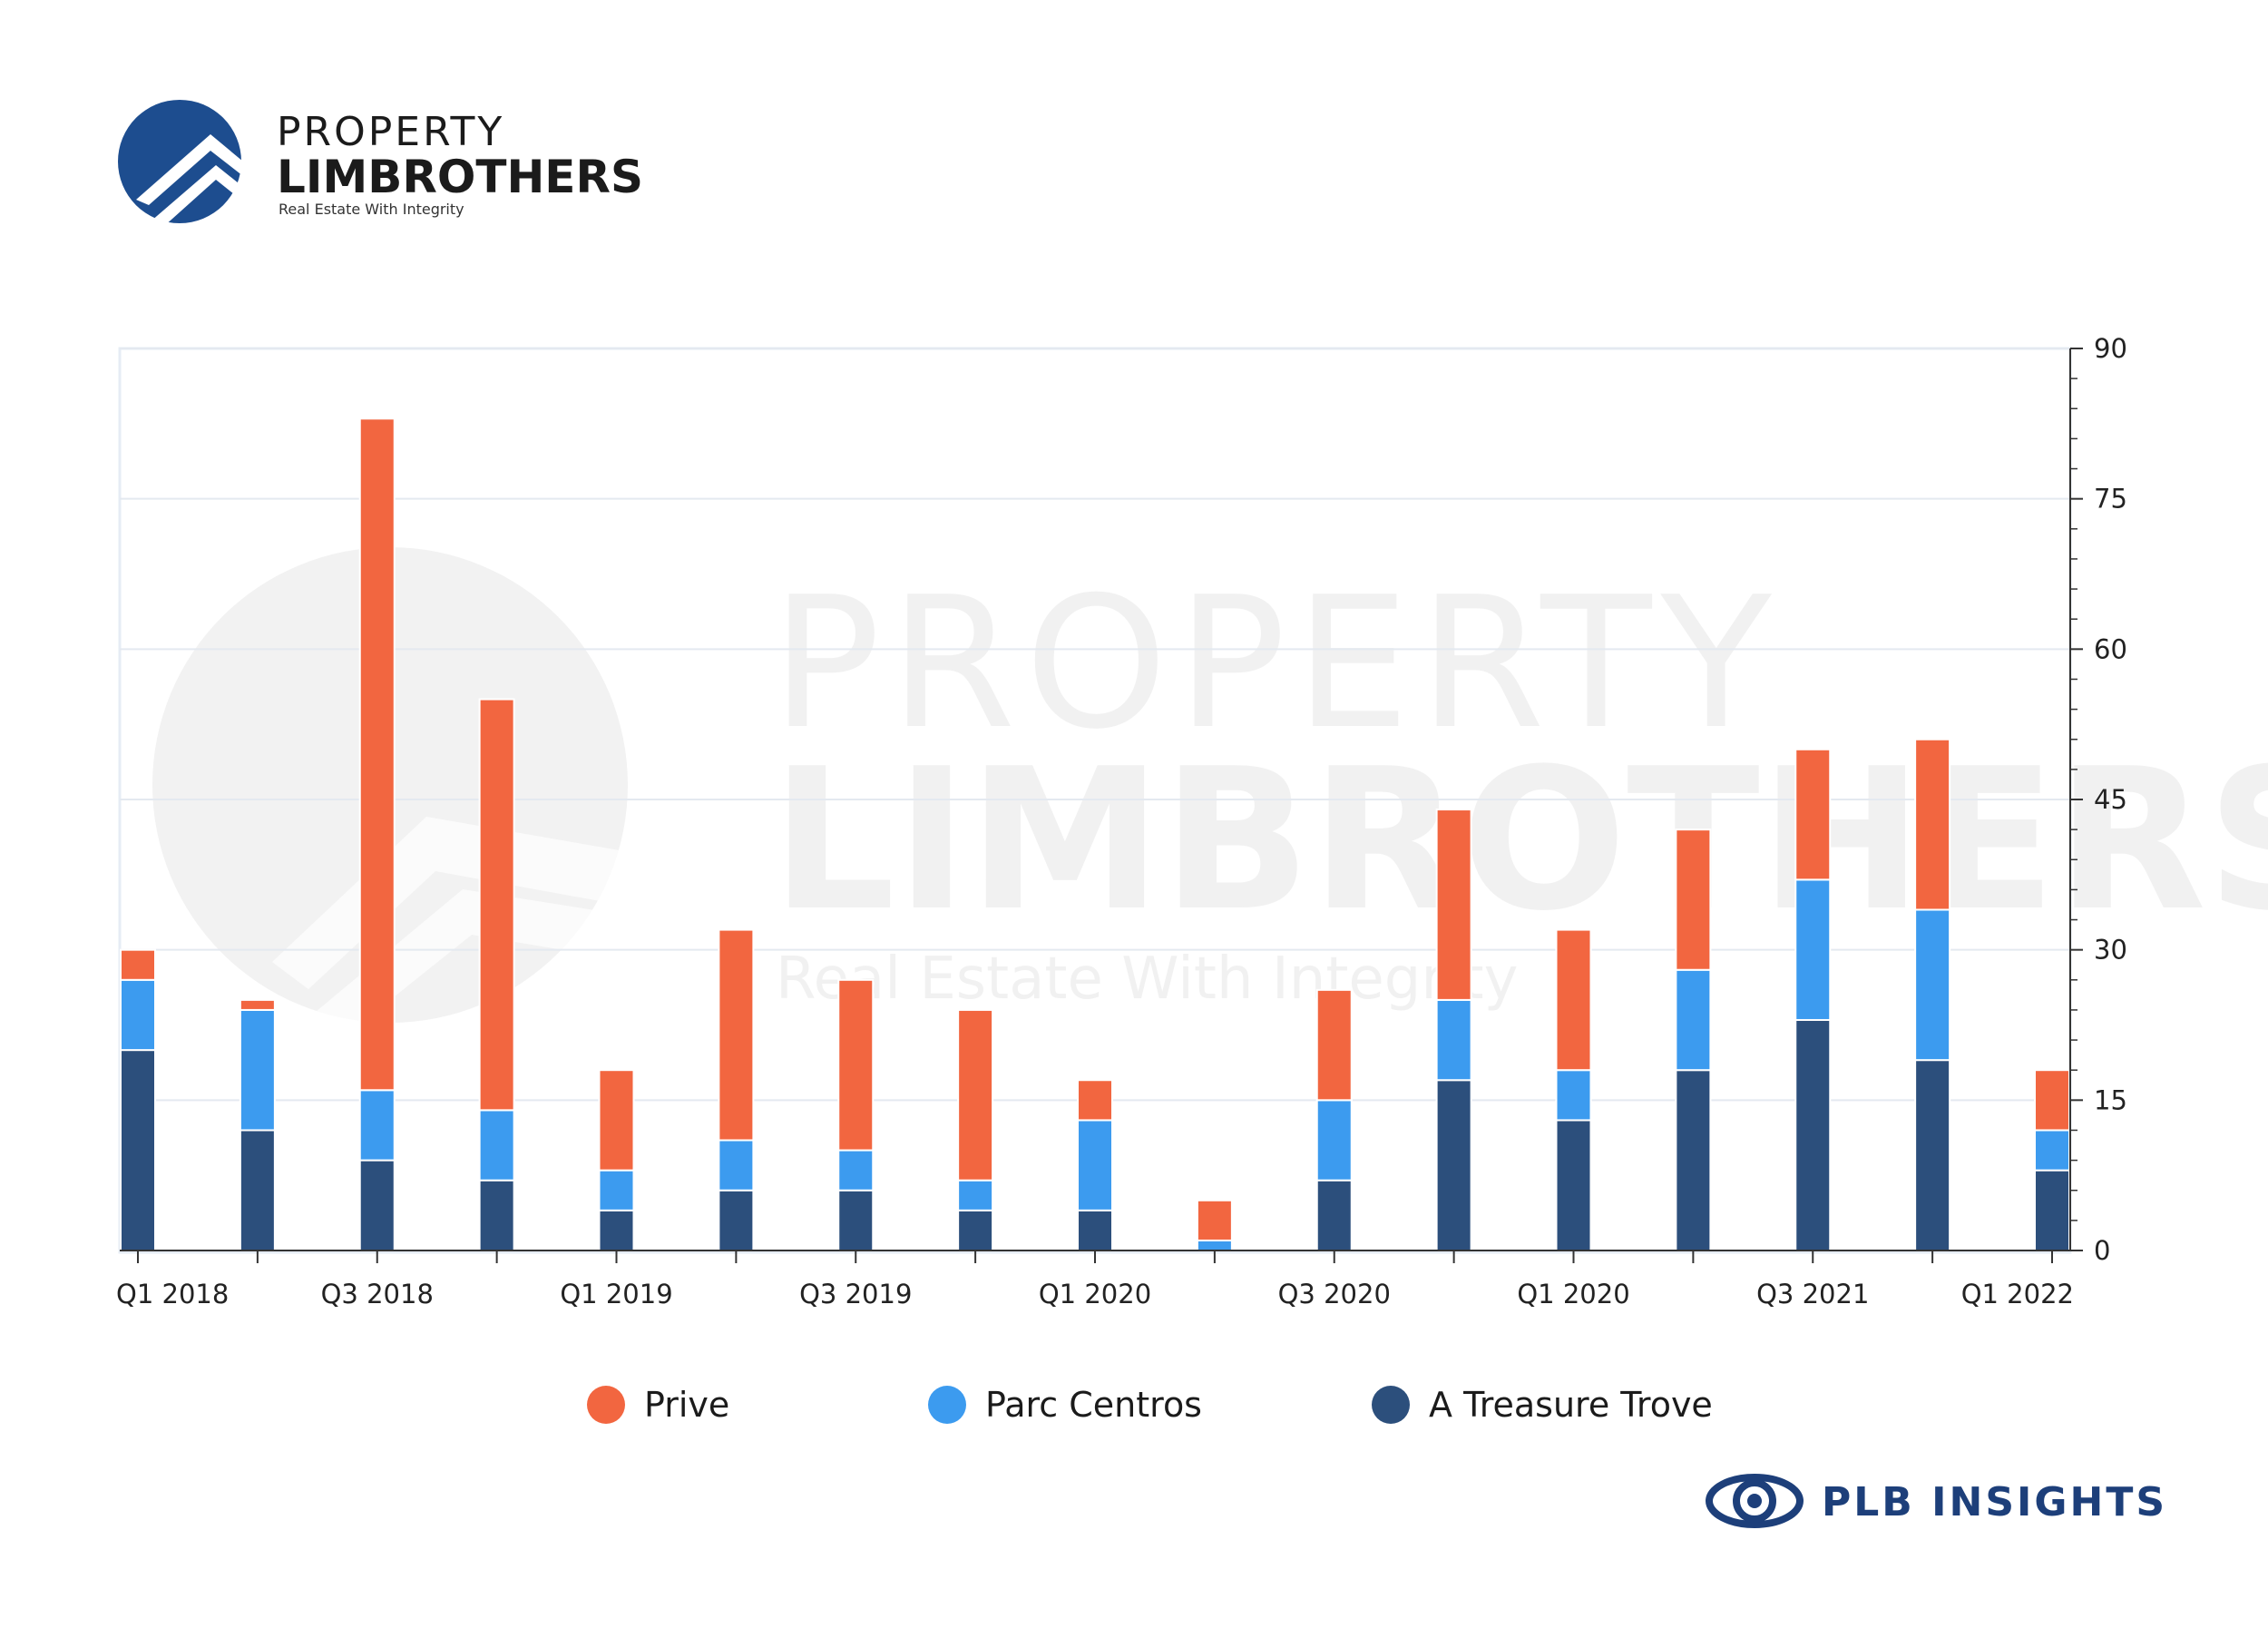  What do you see at coordinates (687, 1405) in the screenshot?
I see `legend-label: Prive` at bounding box center [687, 1405].